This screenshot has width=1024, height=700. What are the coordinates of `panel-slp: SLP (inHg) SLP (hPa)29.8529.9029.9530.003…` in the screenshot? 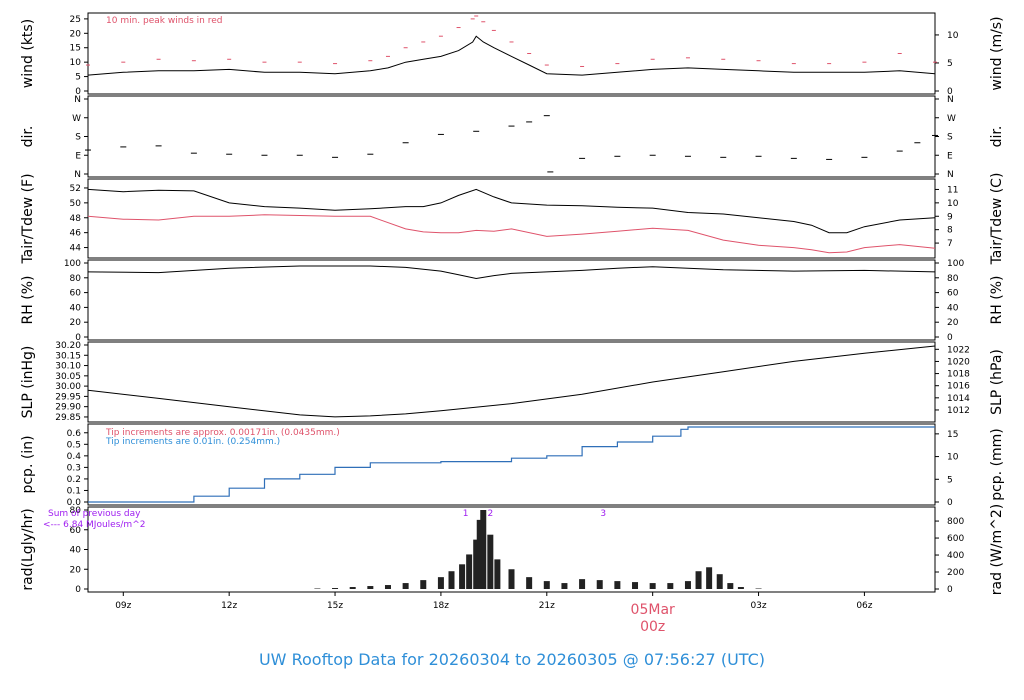 It's located at (512, 382).